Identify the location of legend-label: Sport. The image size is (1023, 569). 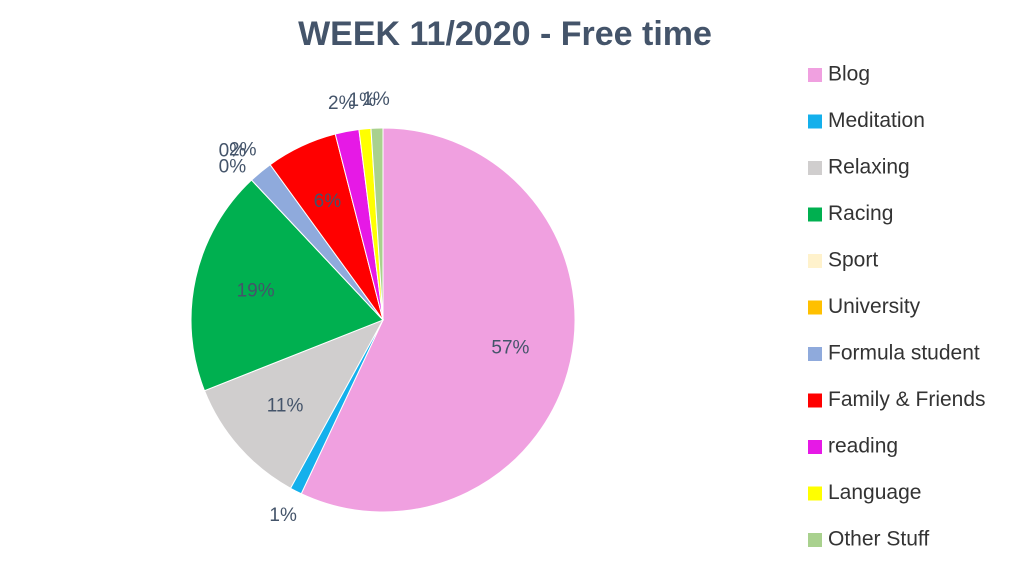
(853, 260).